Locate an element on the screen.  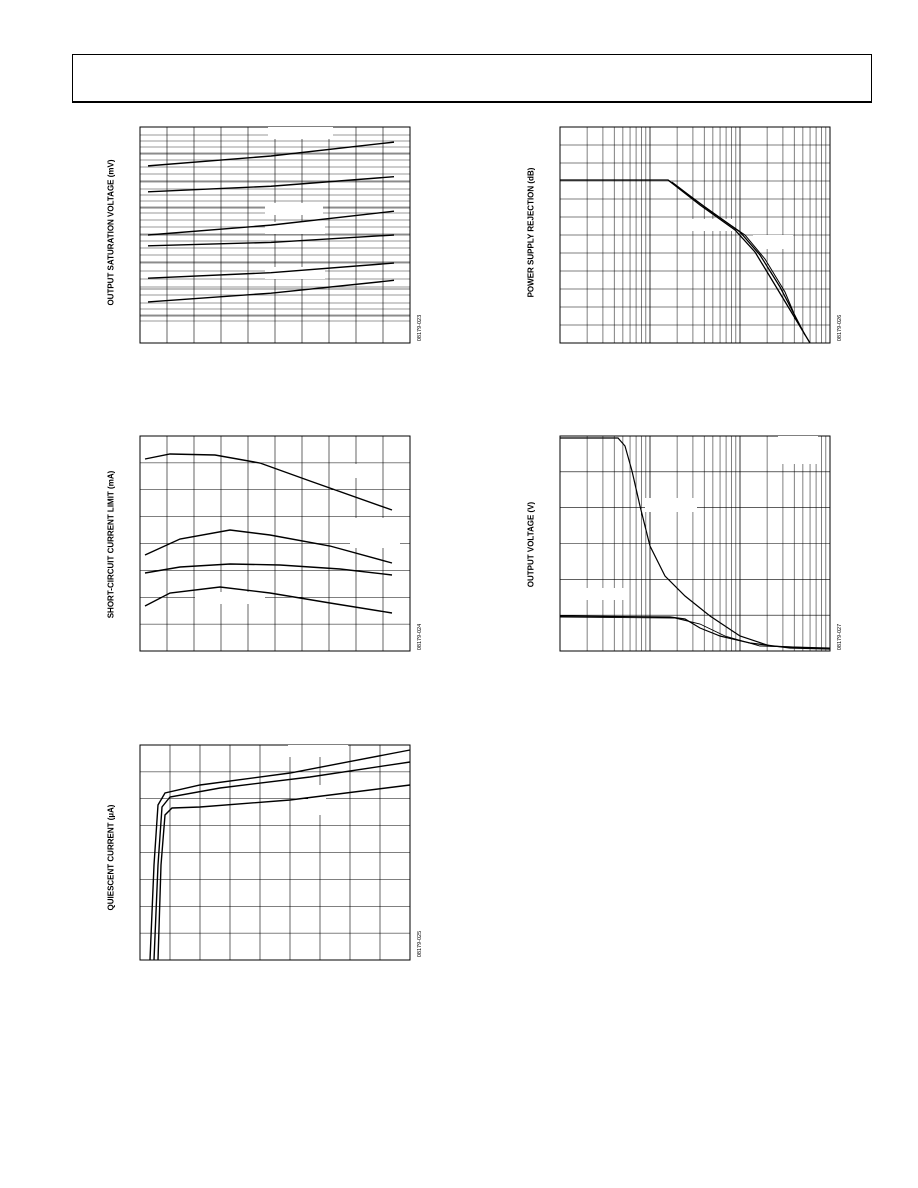
chart4-frame is located at coordinates (695, 543).